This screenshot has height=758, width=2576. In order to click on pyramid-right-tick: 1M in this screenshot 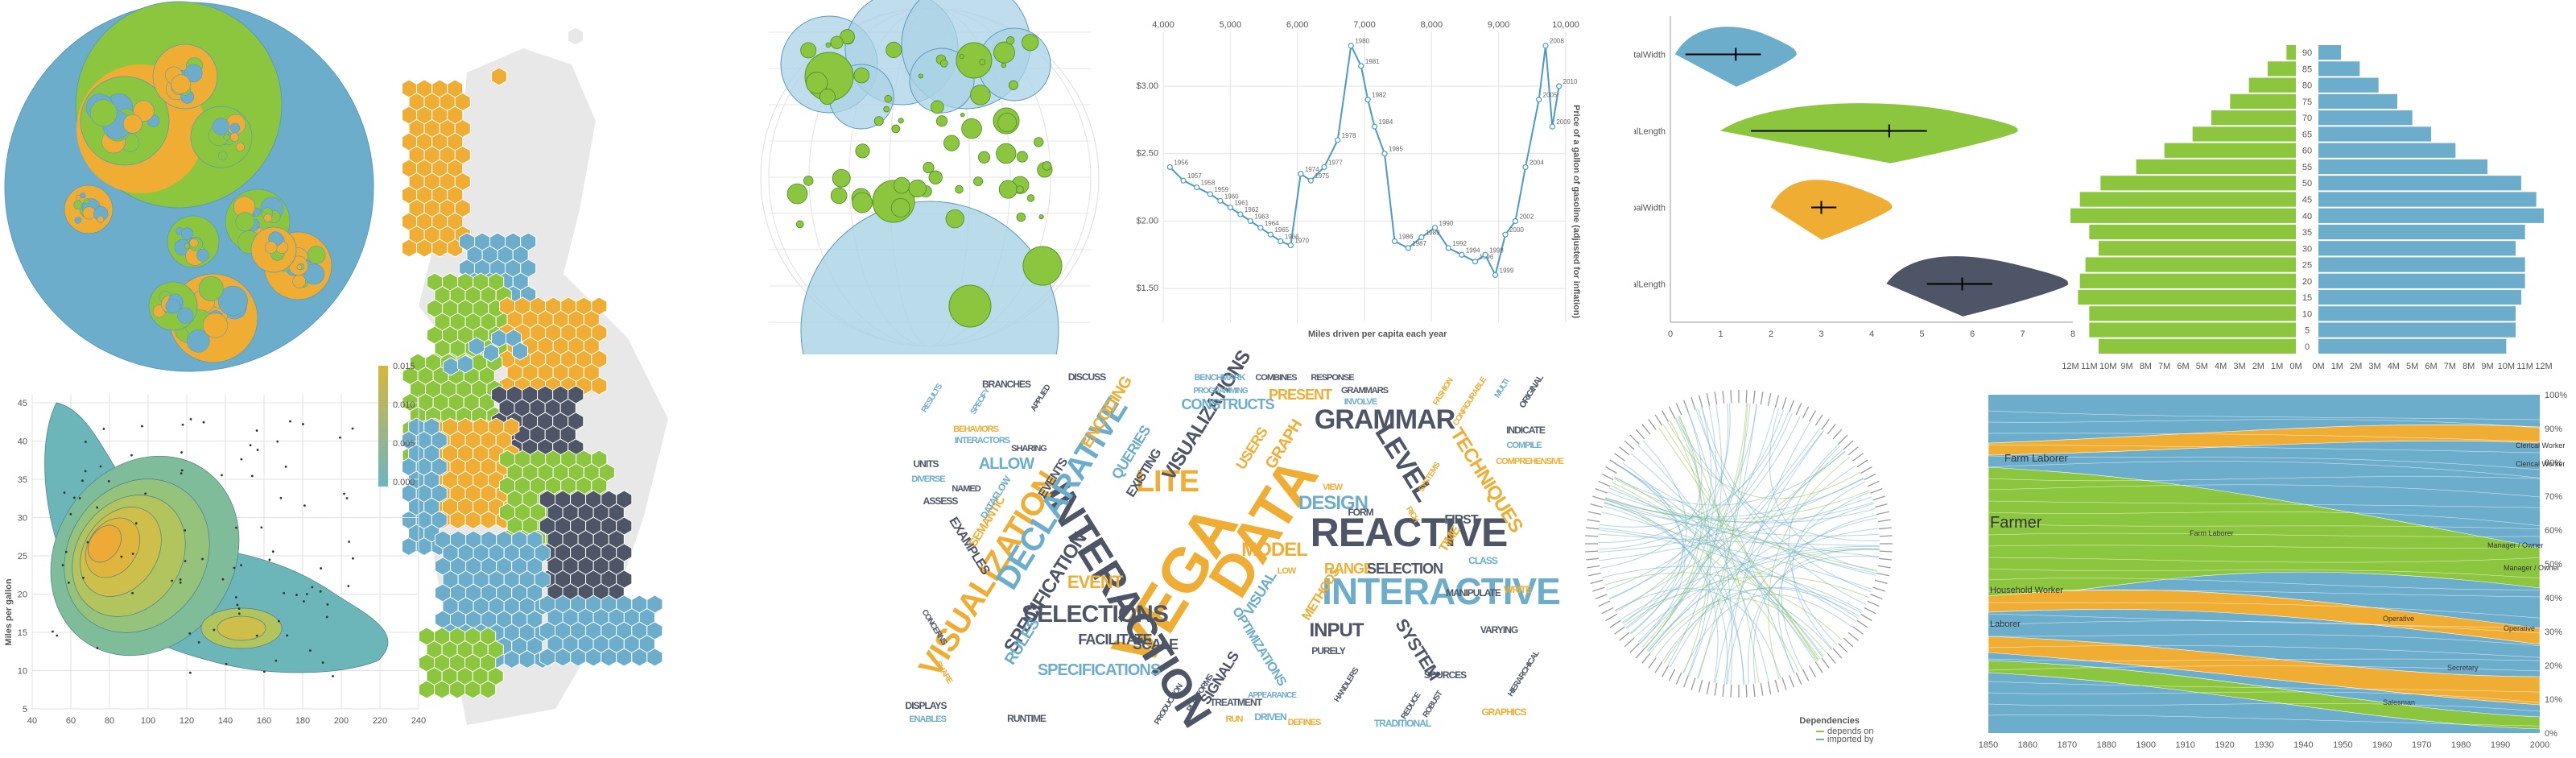, I will do `click(2337, 366)`.